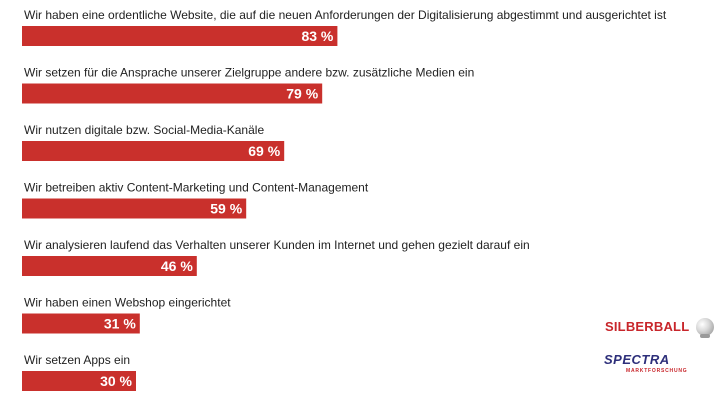 This screenshot has height=400, width=718. I want to click on value-label: 69 %, so click(264, 151).